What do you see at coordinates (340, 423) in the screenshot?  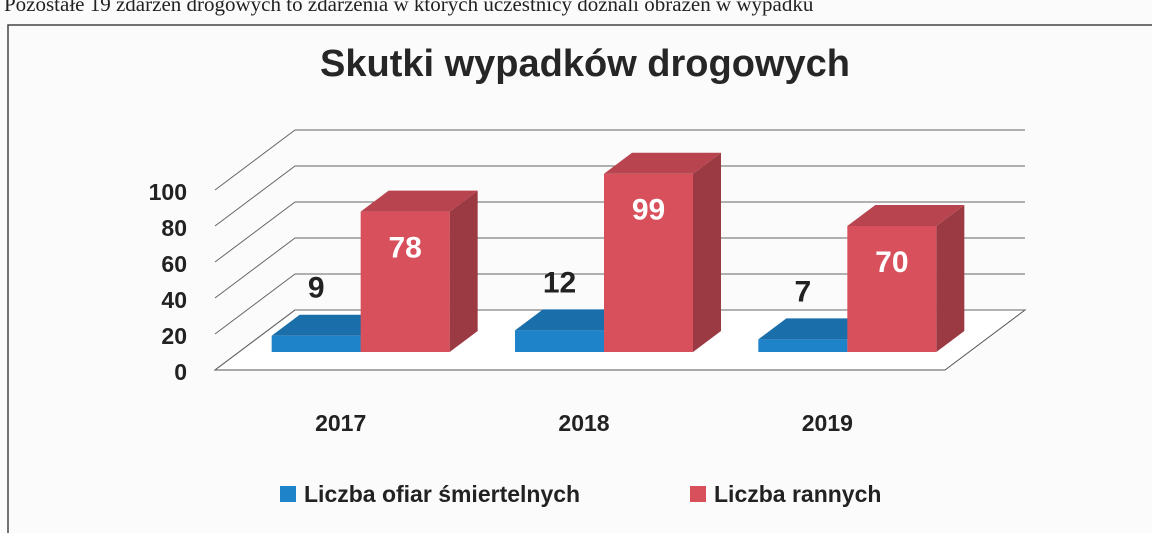 I see `x-tick-label: 2017` at bounding box center [340, 423].